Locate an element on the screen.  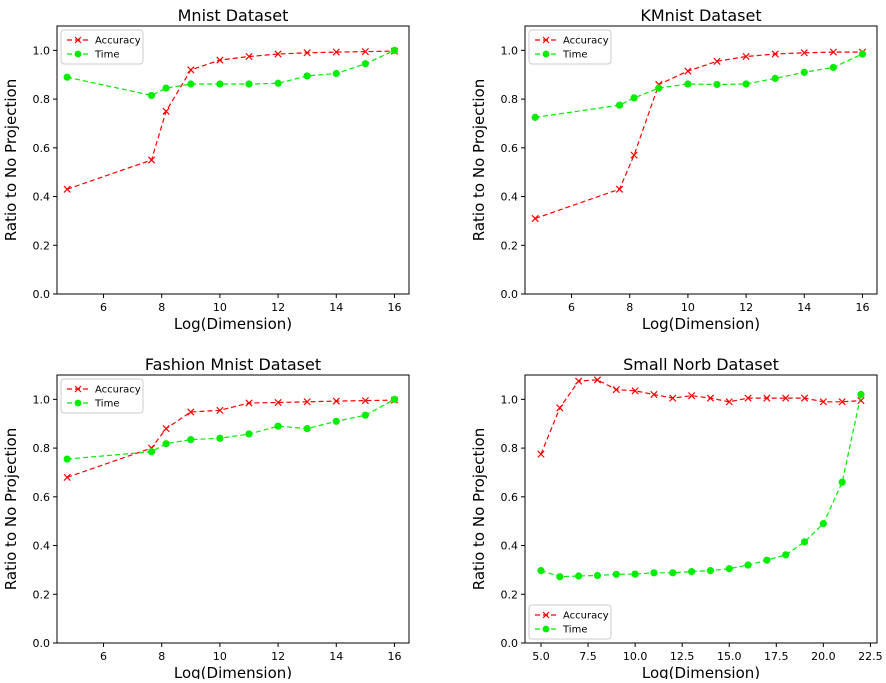
chart-title: KMnist Dataset is located at coordinates (700, 15).